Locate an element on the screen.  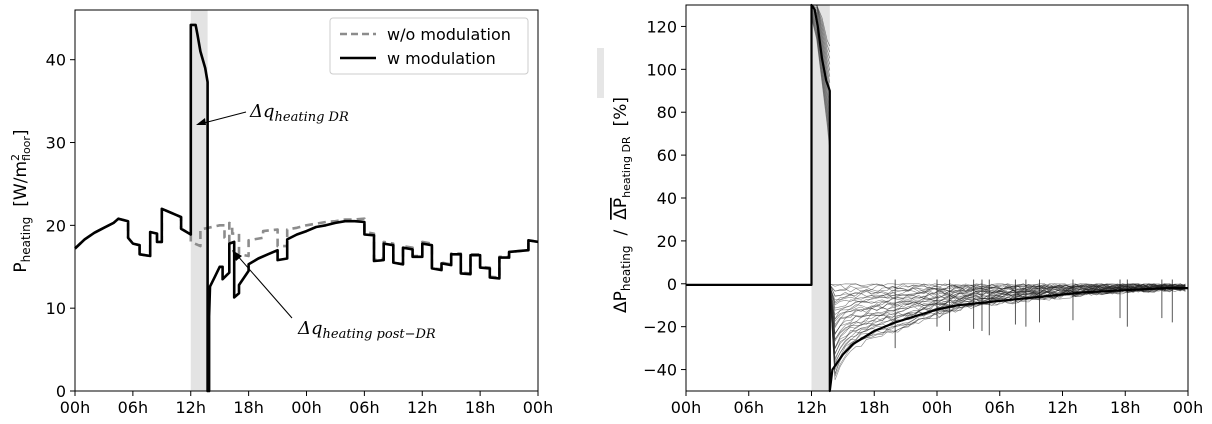
y-tick-label: 100 is located at coordinates (661, 69).